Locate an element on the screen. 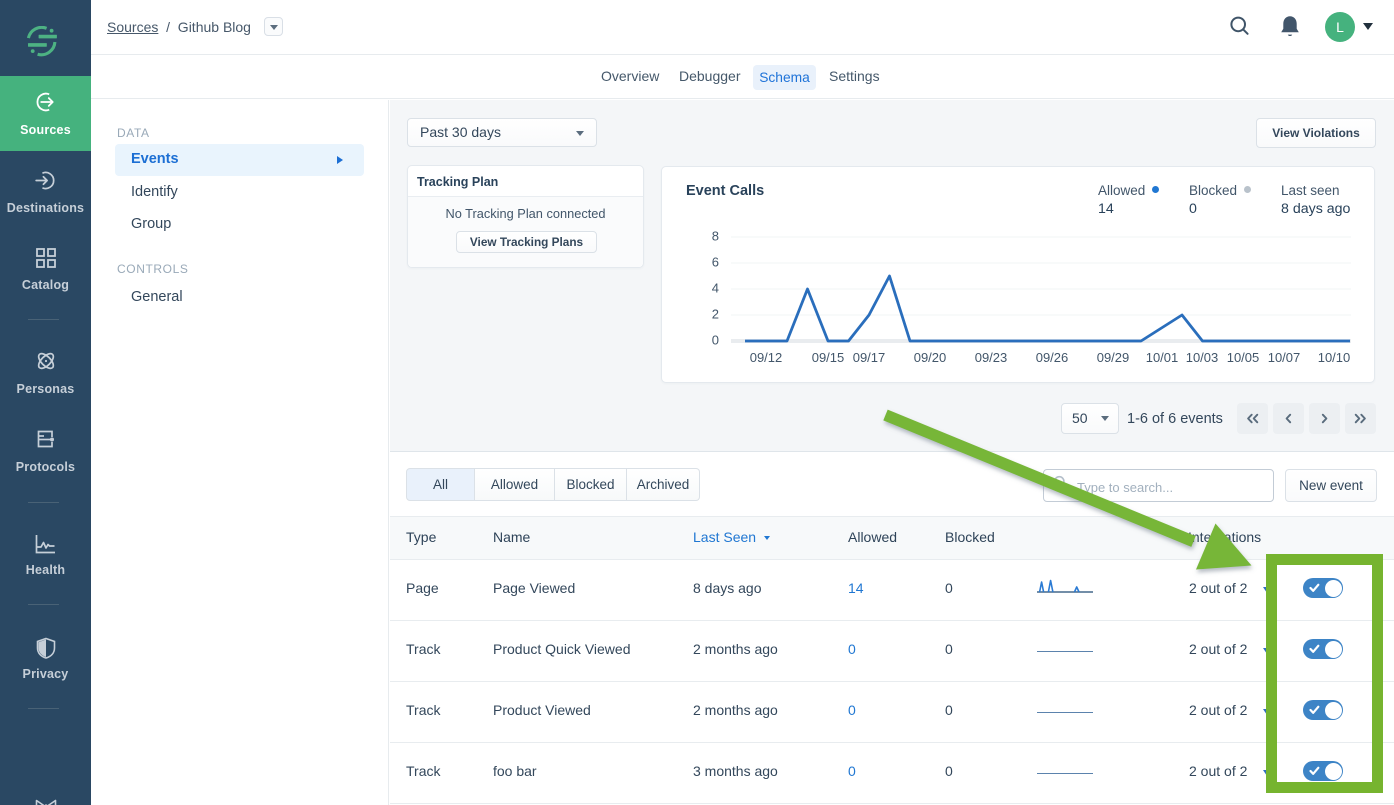 Image resolution: width=1394 pixels, height=805 pixels. svg-text: 10/10 is located at coordinates (1334, 357).